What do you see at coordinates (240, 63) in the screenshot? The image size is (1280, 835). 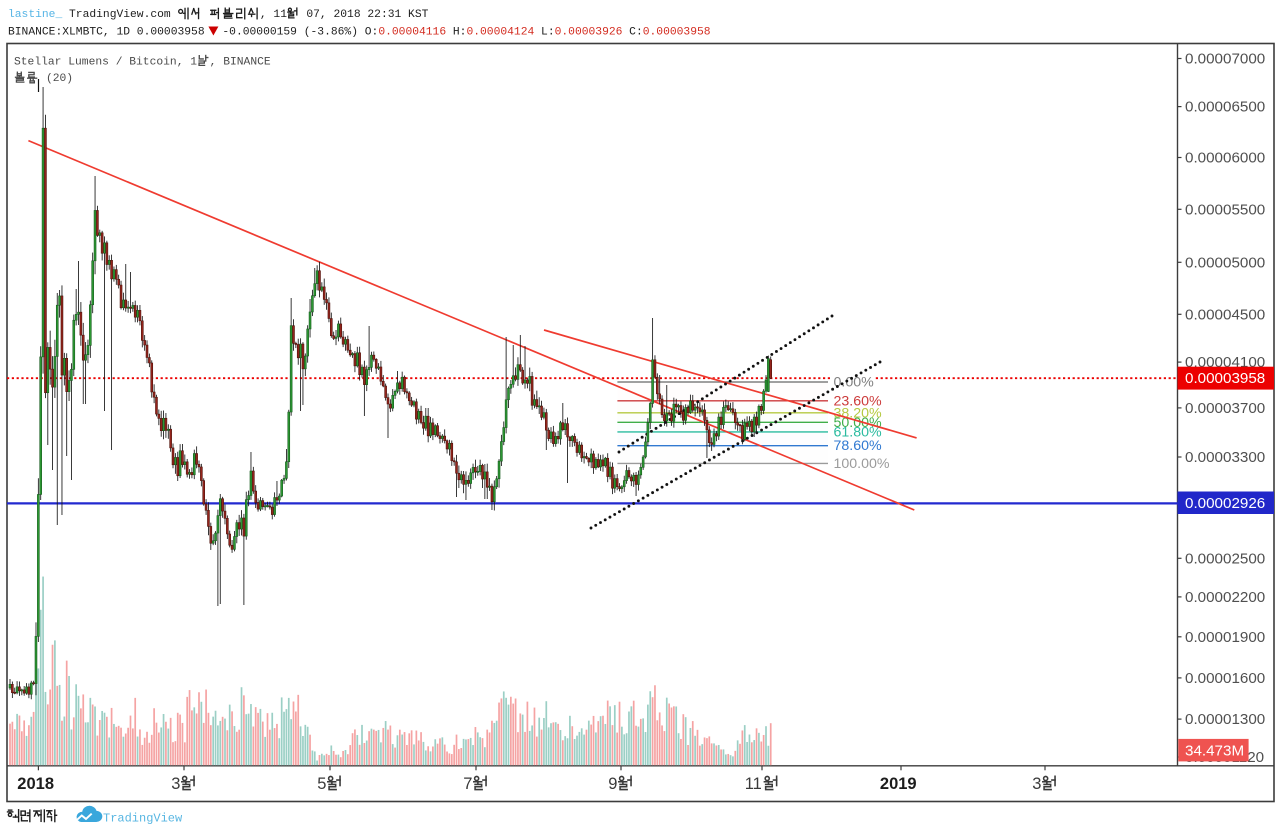 I see `svg-text: , BINANCE` at bounding box center [240, 63].